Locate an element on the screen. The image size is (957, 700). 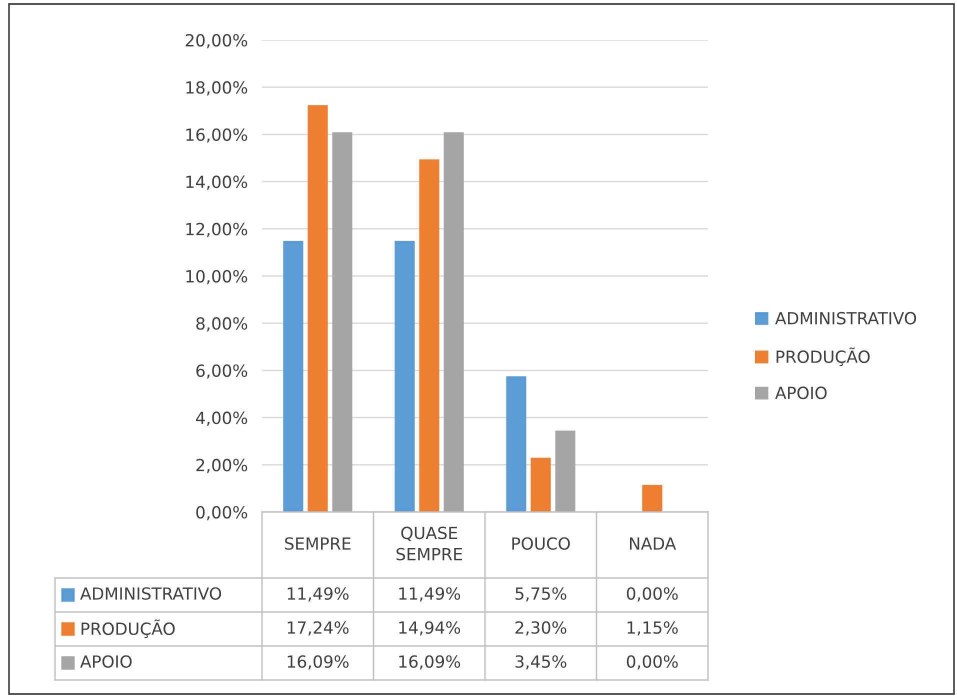
data-label: 1,15% is located at coordinates (653, 628).